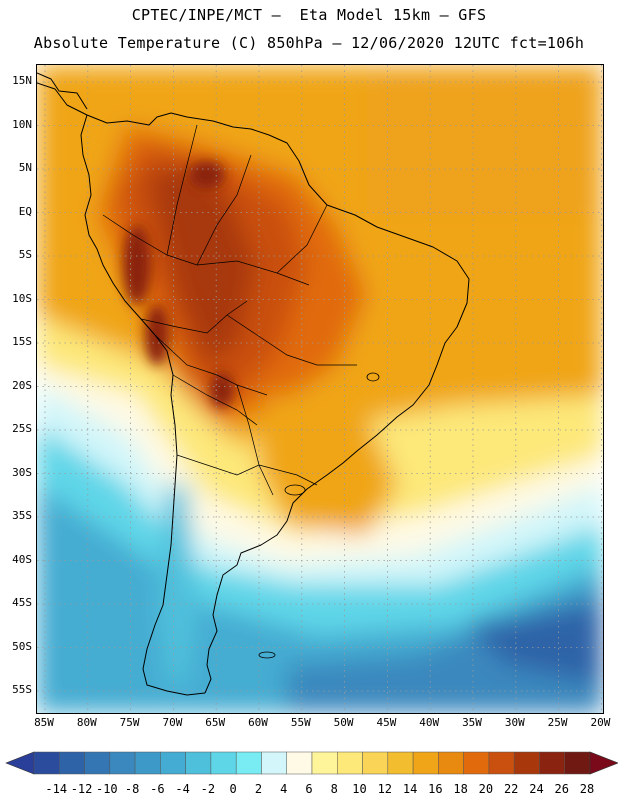 The height and width of the screenshot is (800, 618). I want to click on colorbar-tick-label: 0, so click(233, 789).